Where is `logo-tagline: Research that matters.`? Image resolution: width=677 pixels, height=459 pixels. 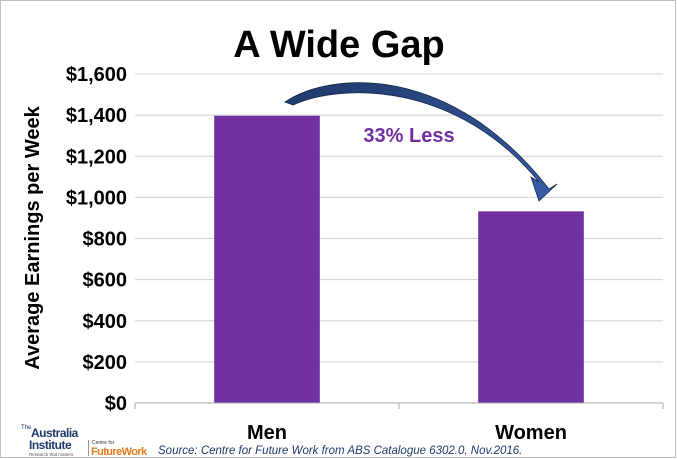 logo-tagline: Research that matters. is located at coordinates (52, 454).